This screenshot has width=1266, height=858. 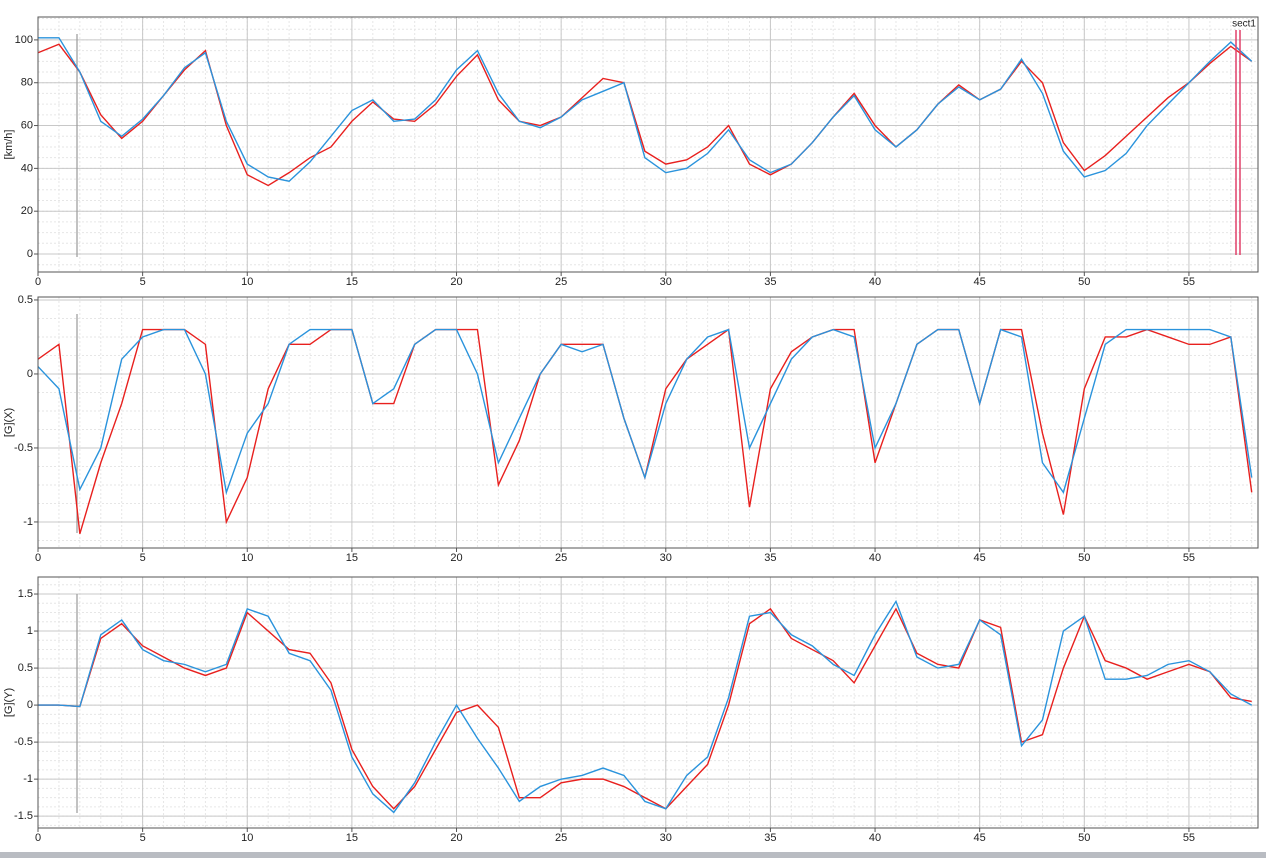 I want to click on y-tick-label: 80, so click(x=27, y=83).